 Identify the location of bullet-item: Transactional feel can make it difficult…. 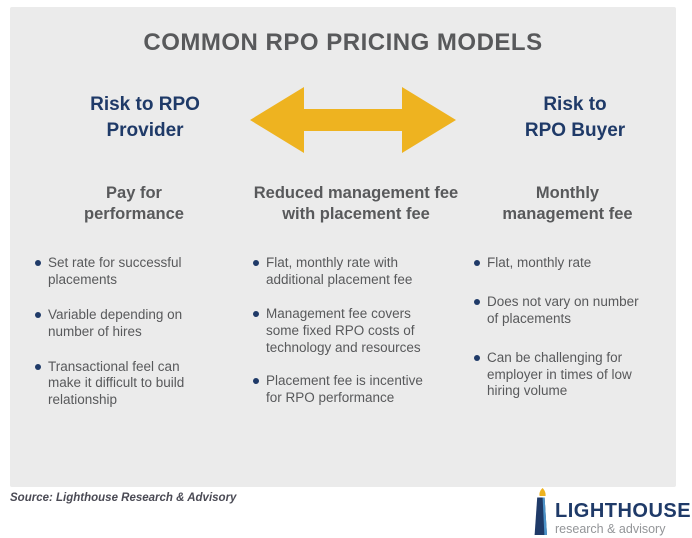
(122, 384).